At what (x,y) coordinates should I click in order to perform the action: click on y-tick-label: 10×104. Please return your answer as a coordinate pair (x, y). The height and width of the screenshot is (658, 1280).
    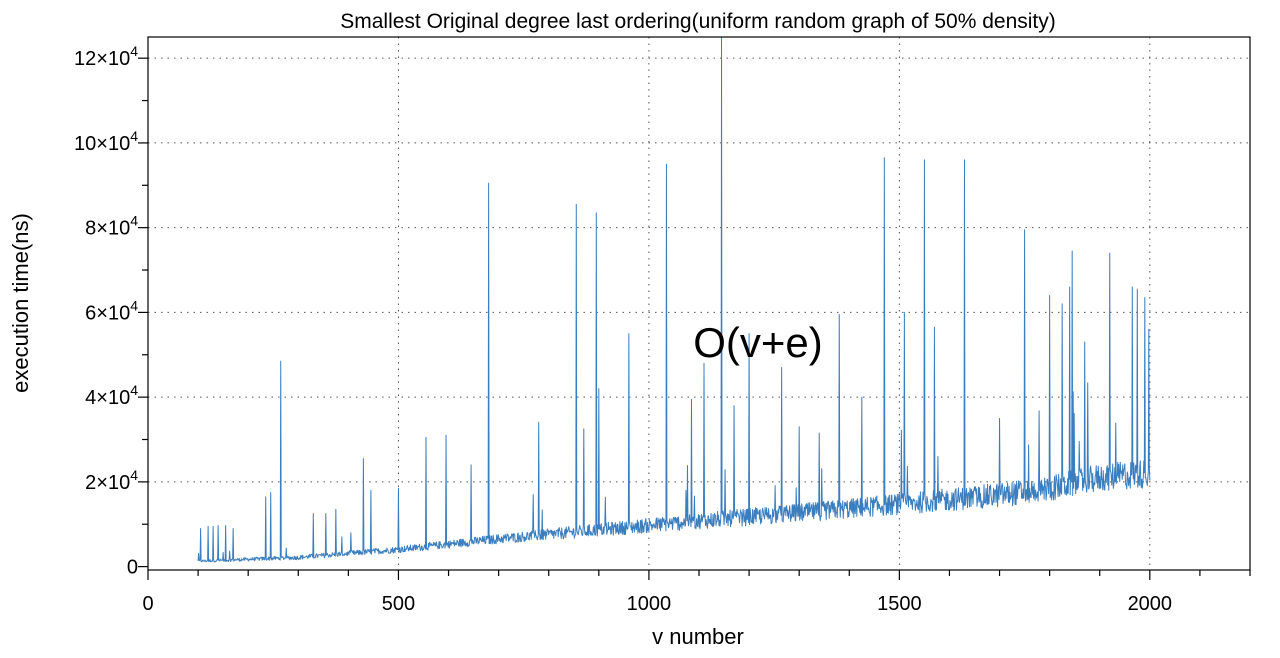
    Looking at the image, I should click on (106, 141).